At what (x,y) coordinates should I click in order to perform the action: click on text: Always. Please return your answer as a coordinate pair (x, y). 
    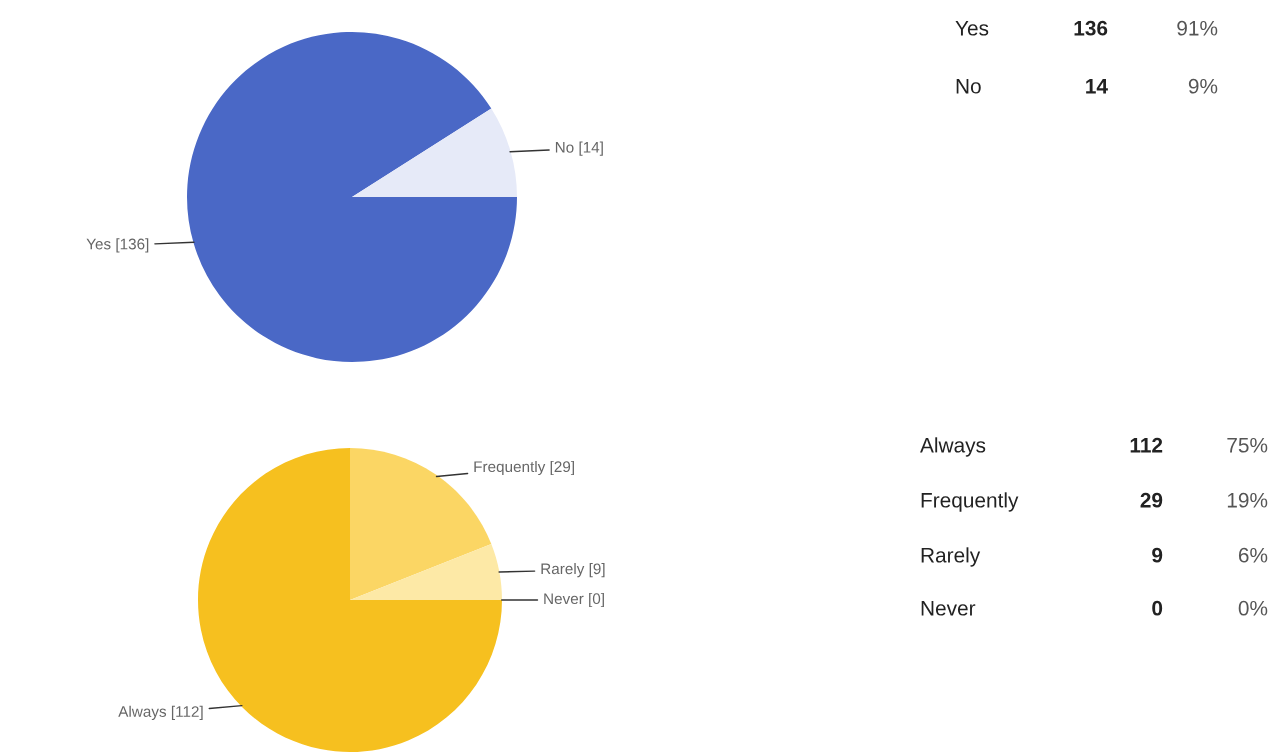
    Looking at the image, I should click on (953, 447).